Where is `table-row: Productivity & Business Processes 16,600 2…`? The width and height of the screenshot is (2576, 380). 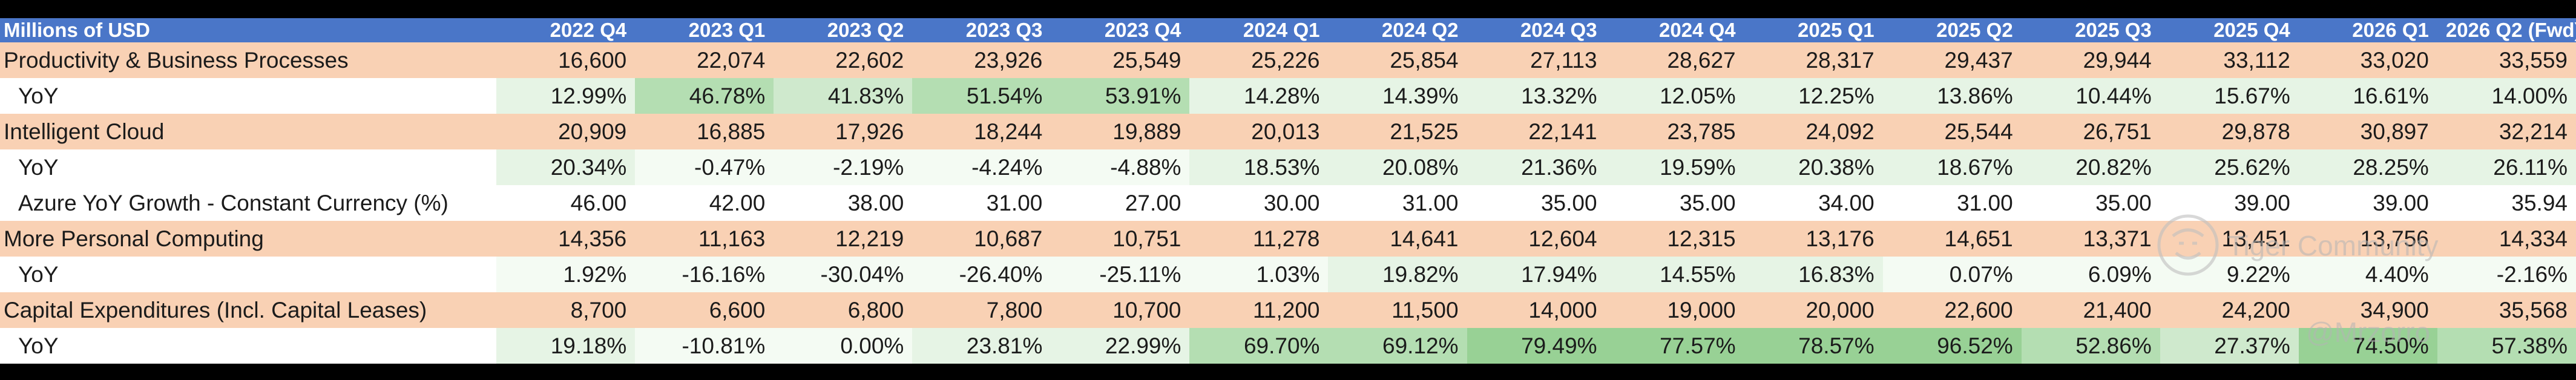
table-row: Productivity & Business Processes 16,600 2… is located at coordinates (1288, 60).